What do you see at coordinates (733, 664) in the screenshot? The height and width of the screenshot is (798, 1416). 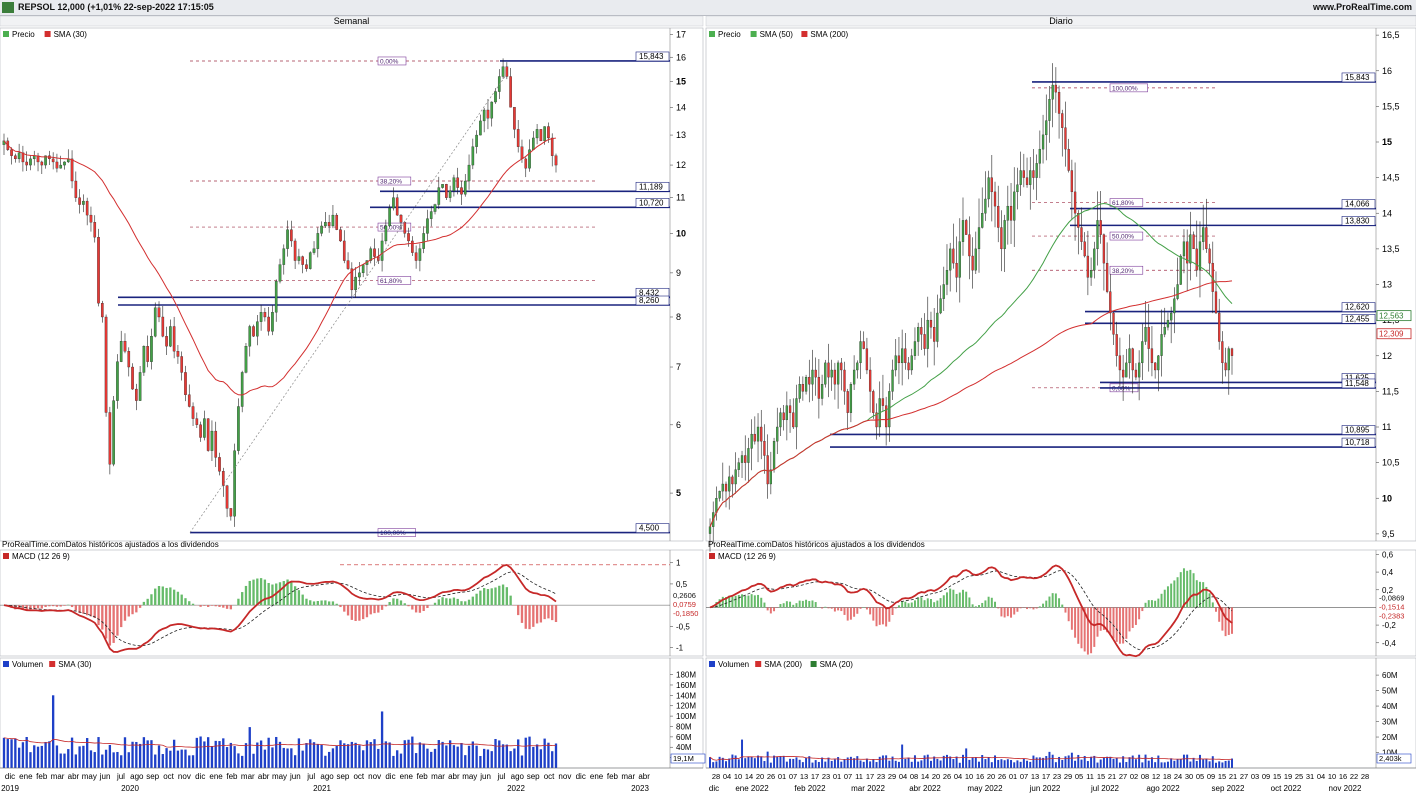 I see `legend-volumen: Volumen` at bounding box center [733, 664].